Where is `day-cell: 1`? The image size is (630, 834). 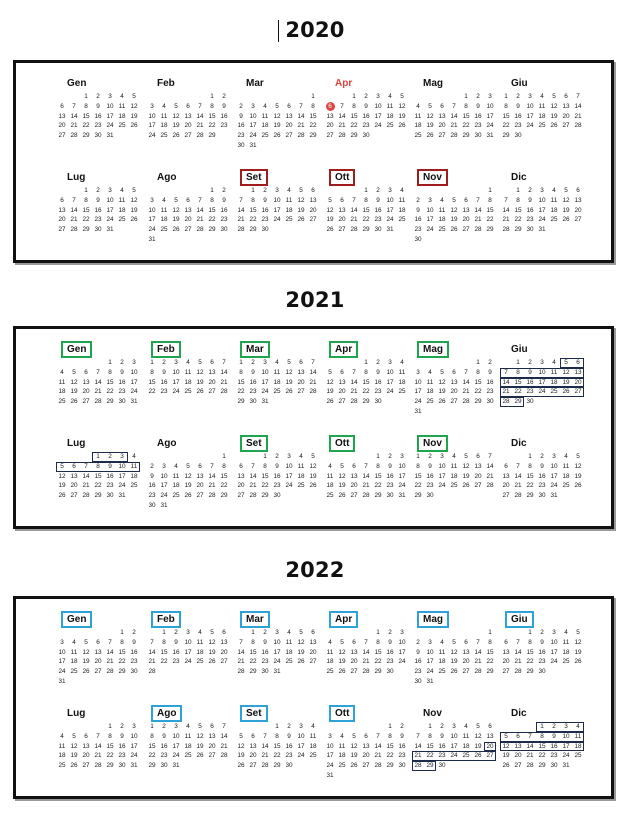 day-cell: 1 is located at coordinates (466, 96).